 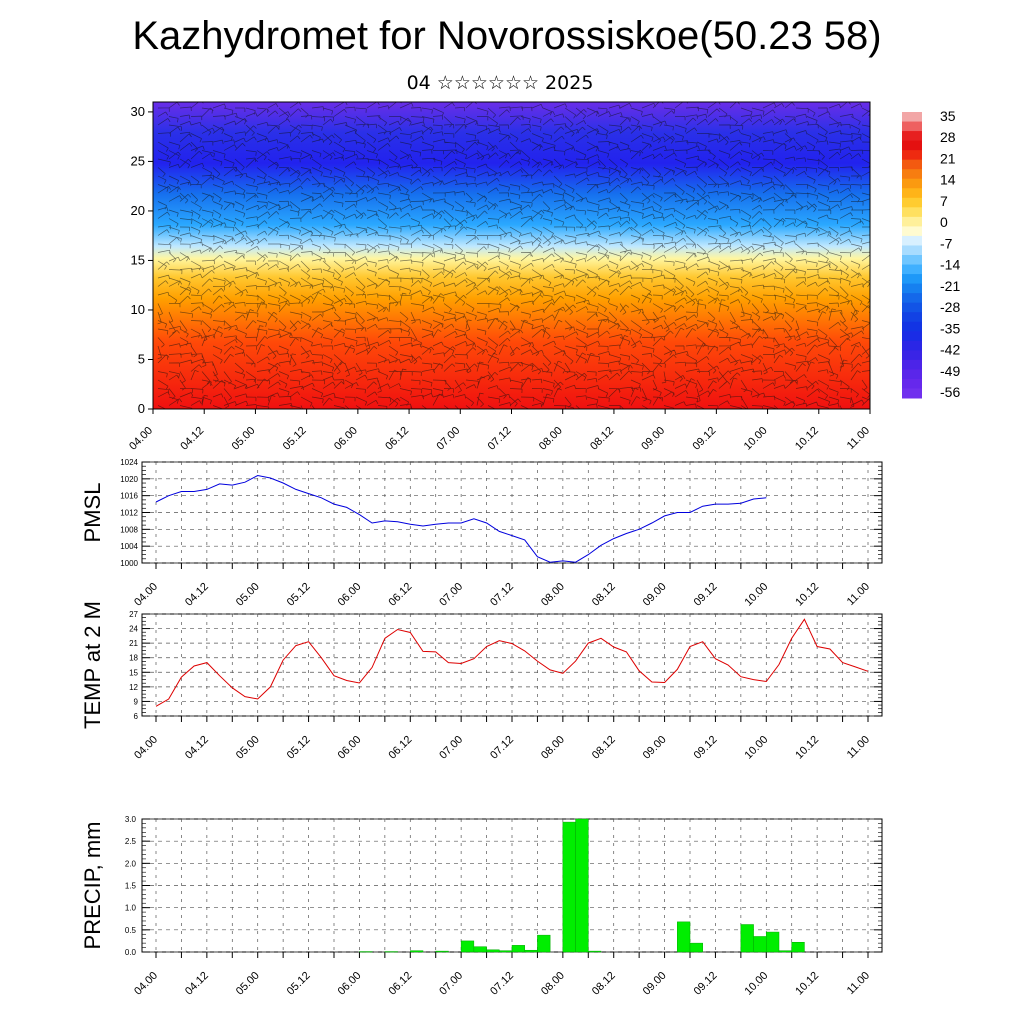 What do you see at coordinates (136, 716) in the screenshot?
I see `y-tick-label: 6` at bounding box center [136, 716].